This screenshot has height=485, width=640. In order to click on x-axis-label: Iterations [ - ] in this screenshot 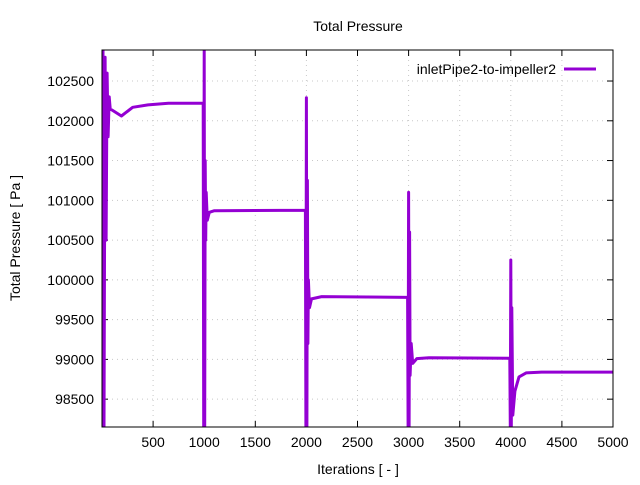, I will do `click(358, 469)`.